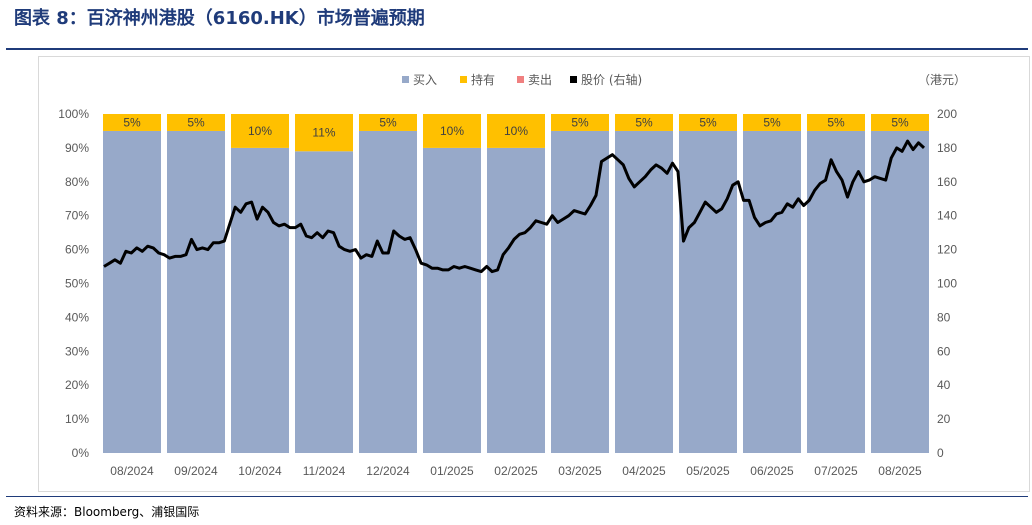 The image size is (1032, 525). I want to click on y-left-tick-label: 20%, so click(77, 385).